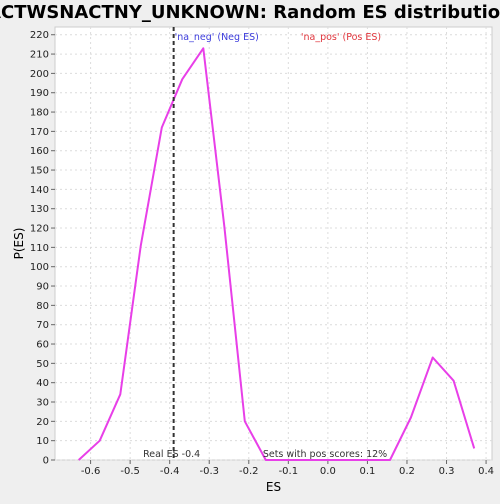  Describe the element at coordinates (407, 471) in the screenshot. I see `x-tick-label: 0.2` at that location.